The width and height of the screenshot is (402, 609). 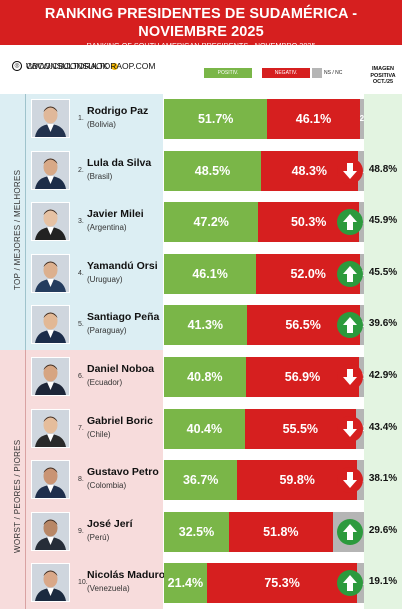 What do you see at coordinates (98, 537) in the screenshot?
I see `country-label: (Perú)` at bounding box center [98, 537].